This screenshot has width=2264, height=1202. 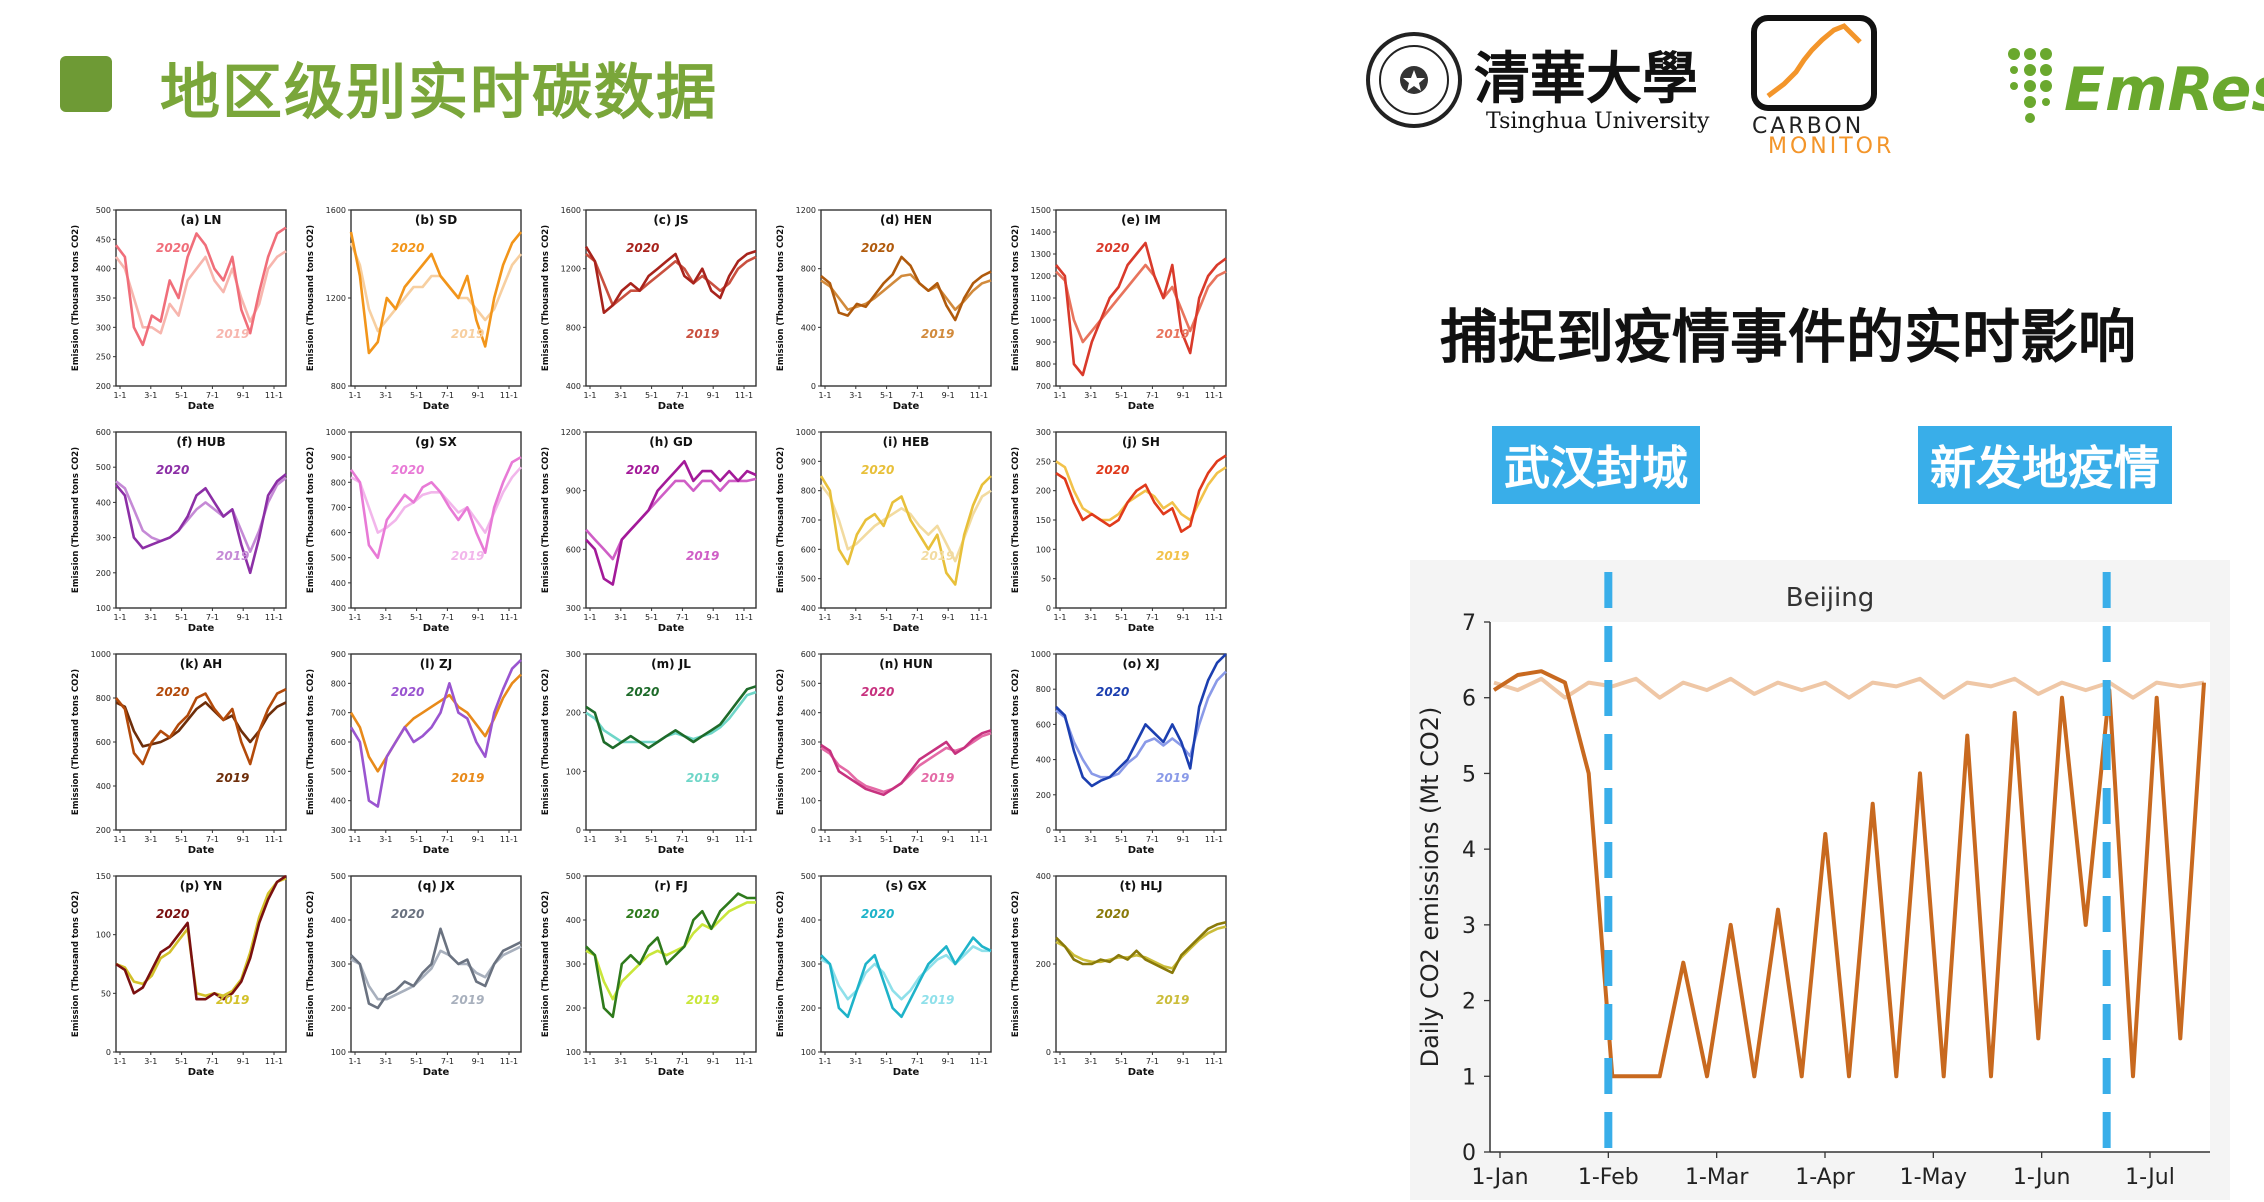 What do you see at coordinates (1041, 254) in the screenshot?
I see `y-tick-label: 1300` at bounding box center [1041, 254].